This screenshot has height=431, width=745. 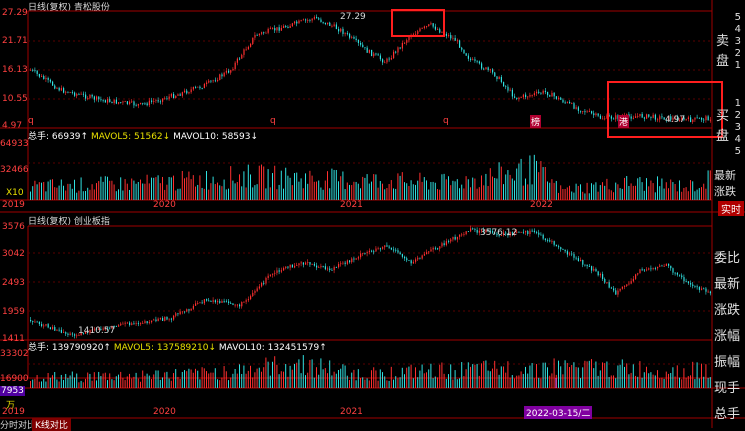 I want to click on mavol10: MAVOL10: 132451579↑, so click(x=272, y=348).